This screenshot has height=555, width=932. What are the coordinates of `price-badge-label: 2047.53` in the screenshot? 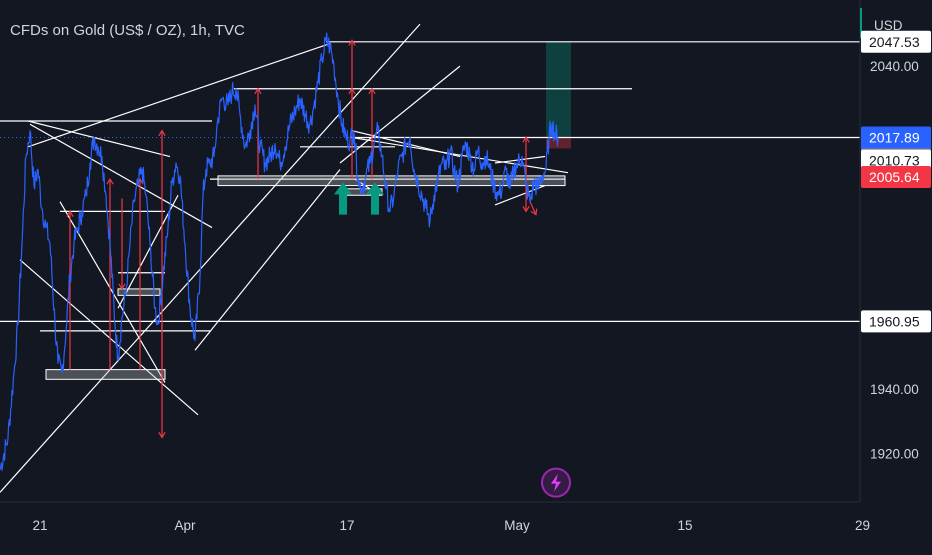 It's located at (894, 42).